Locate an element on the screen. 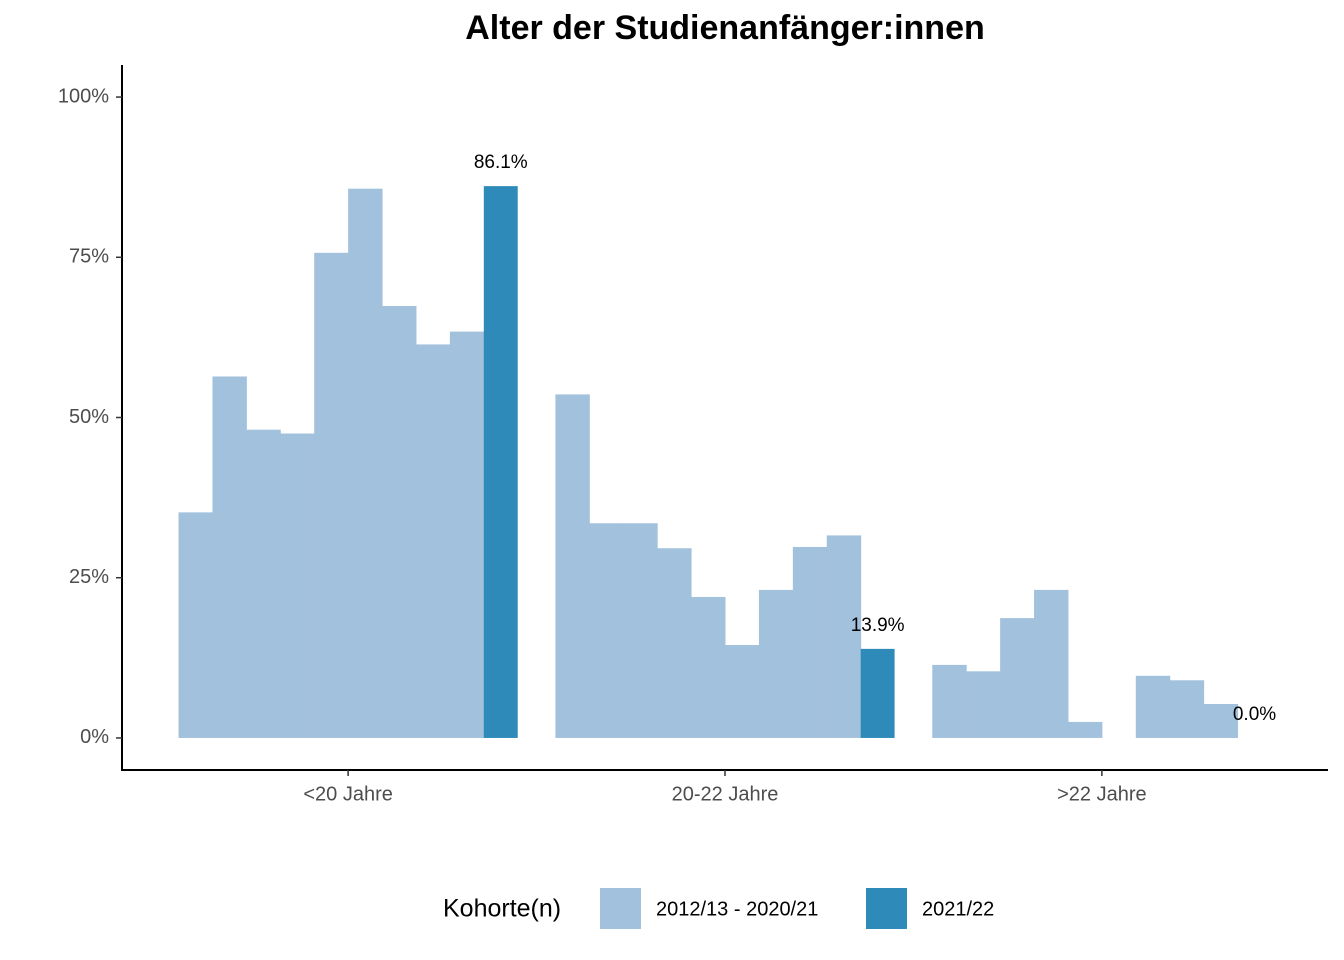 The width and height of the screenshot is (1344, 960). value-label: 0.0% is located at coordinates (1254, 714).